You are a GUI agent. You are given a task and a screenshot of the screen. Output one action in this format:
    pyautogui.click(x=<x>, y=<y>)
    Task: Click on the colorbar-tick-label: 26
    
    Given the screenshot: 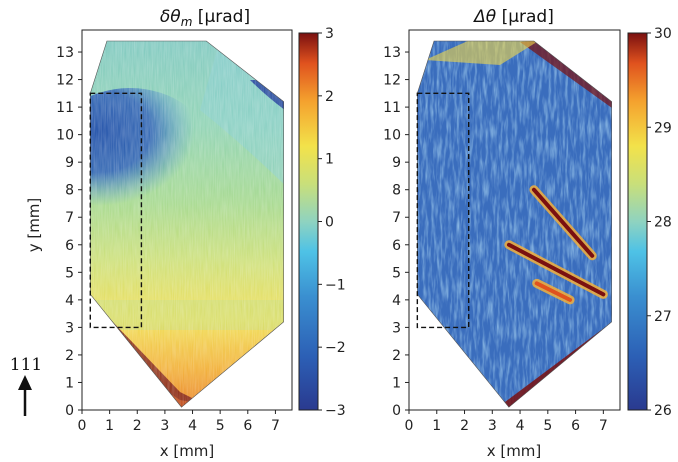 What is the action you would take?
    pyautogui.click(x=663, y=411)
    